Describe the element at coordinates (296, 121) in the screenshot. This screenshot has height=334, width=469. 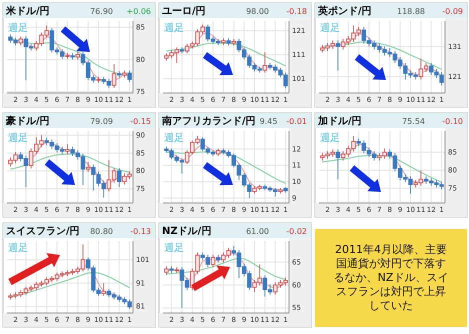
I see `text: -0.01` at that location.